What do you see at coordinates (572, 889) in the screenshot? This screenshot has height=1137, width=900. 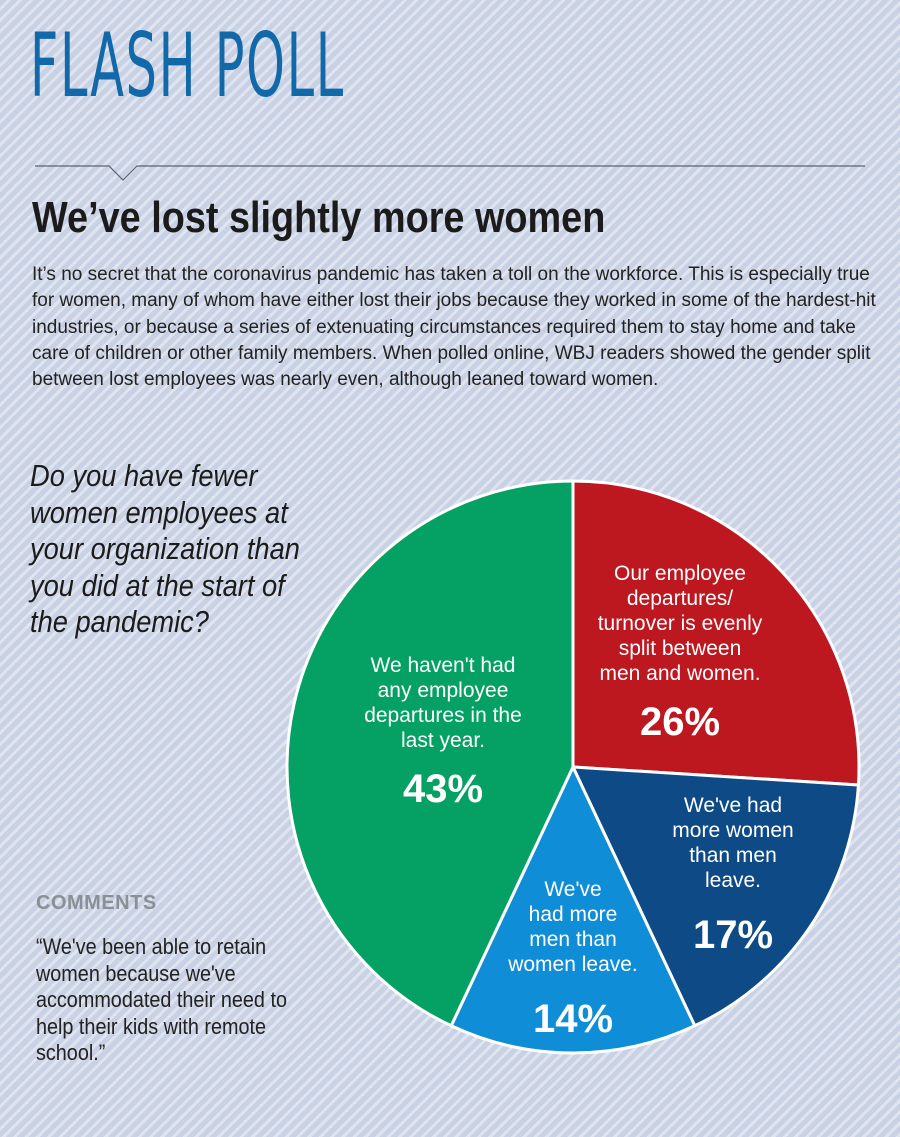 I see `slice-label-line: We've` at bounding box center [572, 889].